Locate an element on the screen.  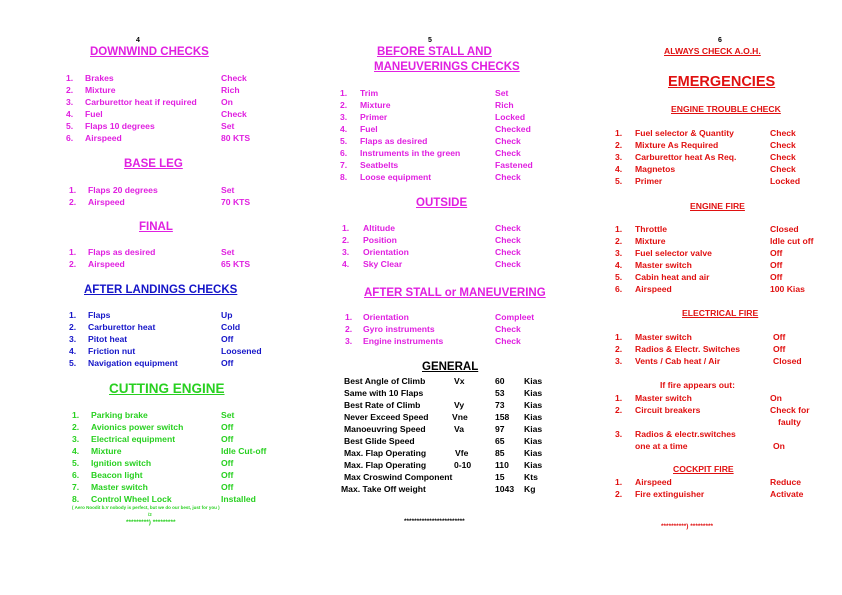
section-title-downwind: DOWNWIND CHECKS is located at coordinates (149, 52).